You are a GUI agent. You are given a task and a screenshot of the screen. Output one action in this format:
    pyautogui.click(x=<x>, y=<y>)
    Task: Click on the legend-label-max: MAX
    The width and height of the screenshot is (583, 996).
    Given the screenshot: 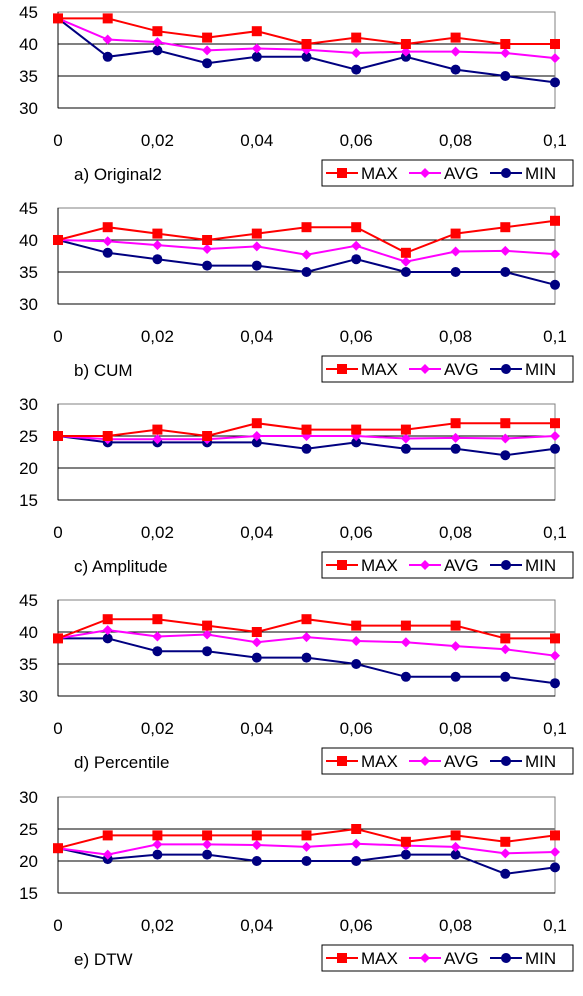 What is the action you would take?
    pyautogui.click(x=379, y=565)
    